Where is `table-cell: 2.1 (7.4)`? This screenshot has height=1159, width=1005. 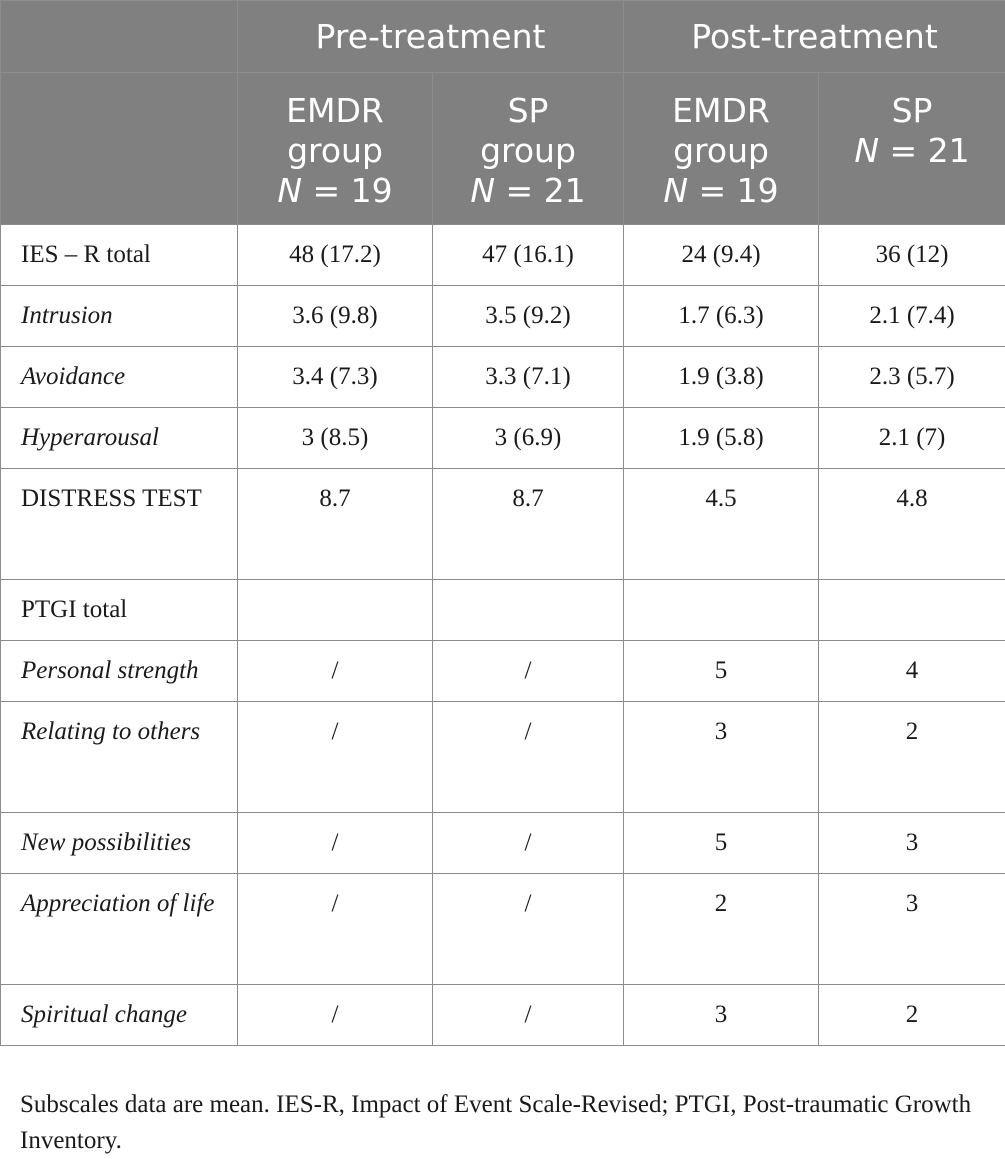 table-cell: 2.1 (7.4) is located at coordinates (912, 316).